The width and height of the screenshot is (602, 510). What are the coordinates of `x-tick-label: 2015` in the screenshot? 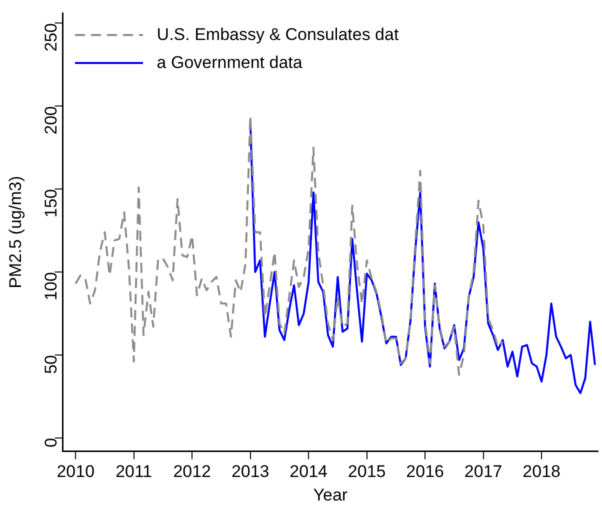 It's located at (367, 472).